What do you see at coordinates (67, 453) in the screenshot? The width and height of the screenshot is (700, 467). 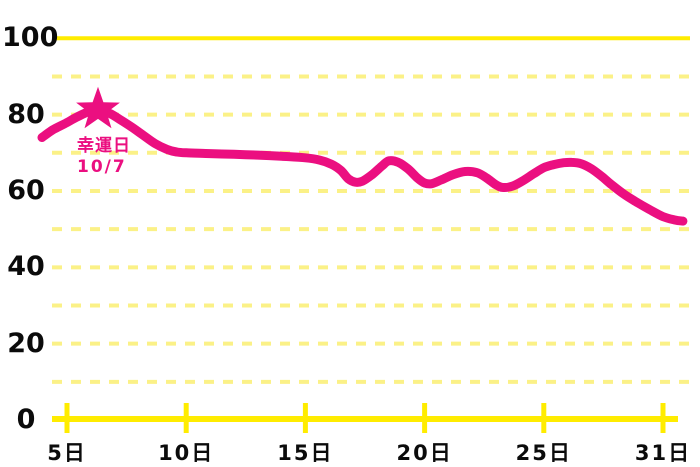 I see `x-axis-label: 5日` at bounding box center [67, 453].